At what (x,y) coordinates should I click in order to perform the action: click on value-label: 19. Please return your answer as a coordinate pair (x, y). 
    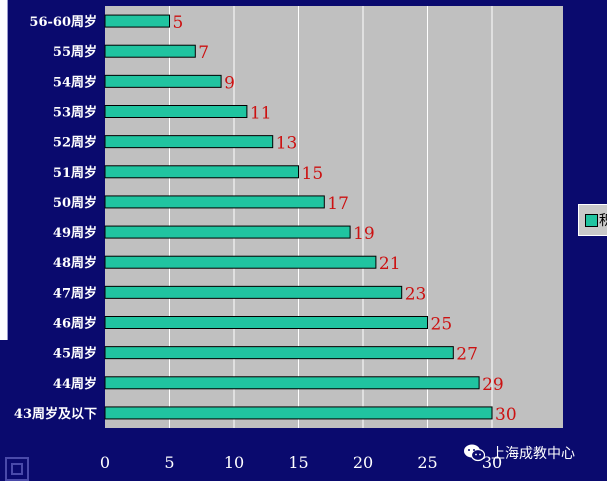
    Looking at the image, I should click on (364, 234).